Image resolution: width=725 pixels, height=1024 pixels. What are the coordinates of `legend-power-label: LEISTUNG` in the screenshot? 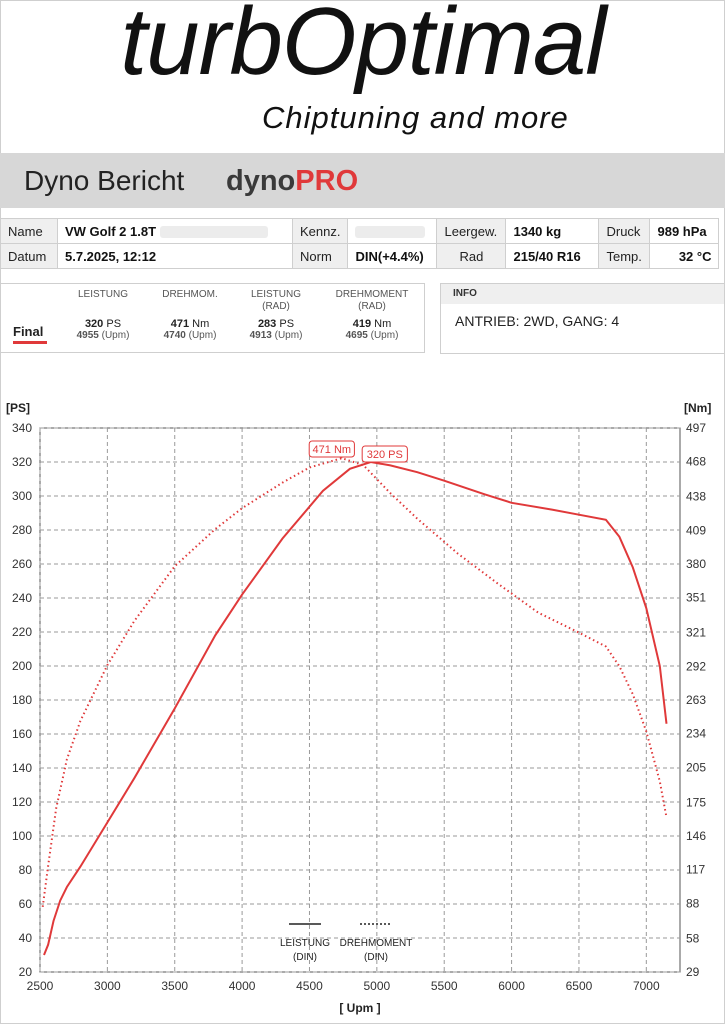 It's located at (305, 943).